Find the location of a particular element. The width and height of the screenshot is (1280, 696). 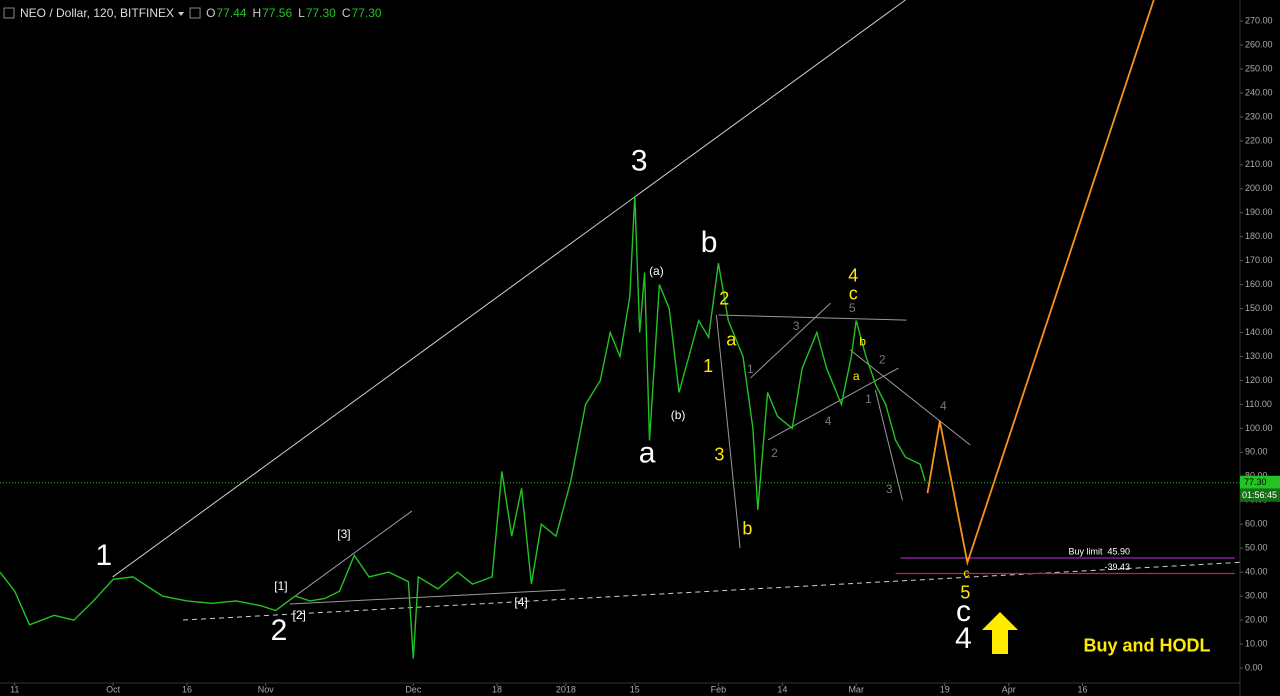

y-tick-label: 270.00 is located at coordinates (1259, 20).